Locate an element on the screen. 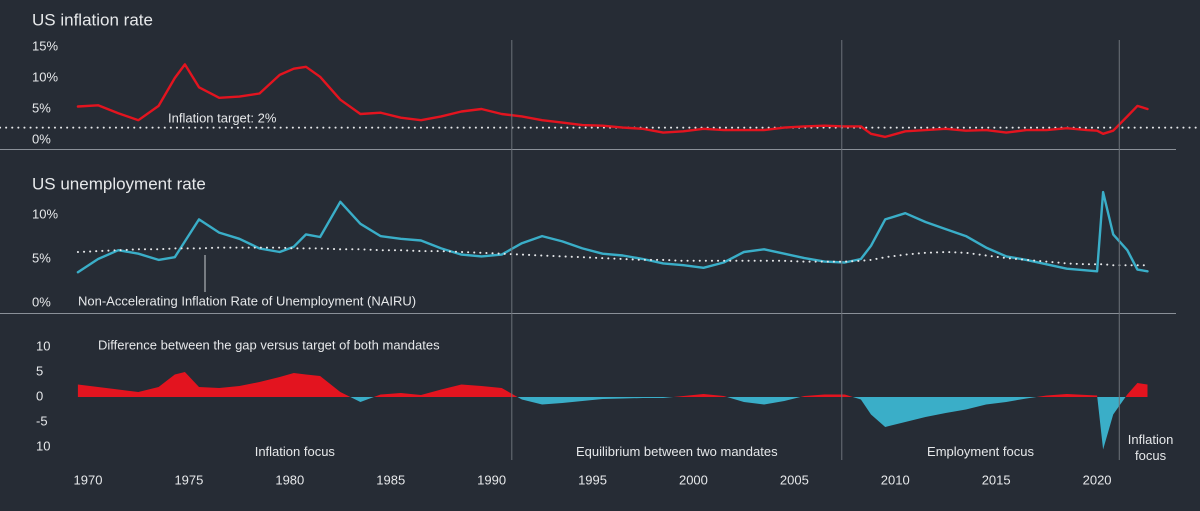  x-tick-label: 1990 is located at coordinates (491, 479).